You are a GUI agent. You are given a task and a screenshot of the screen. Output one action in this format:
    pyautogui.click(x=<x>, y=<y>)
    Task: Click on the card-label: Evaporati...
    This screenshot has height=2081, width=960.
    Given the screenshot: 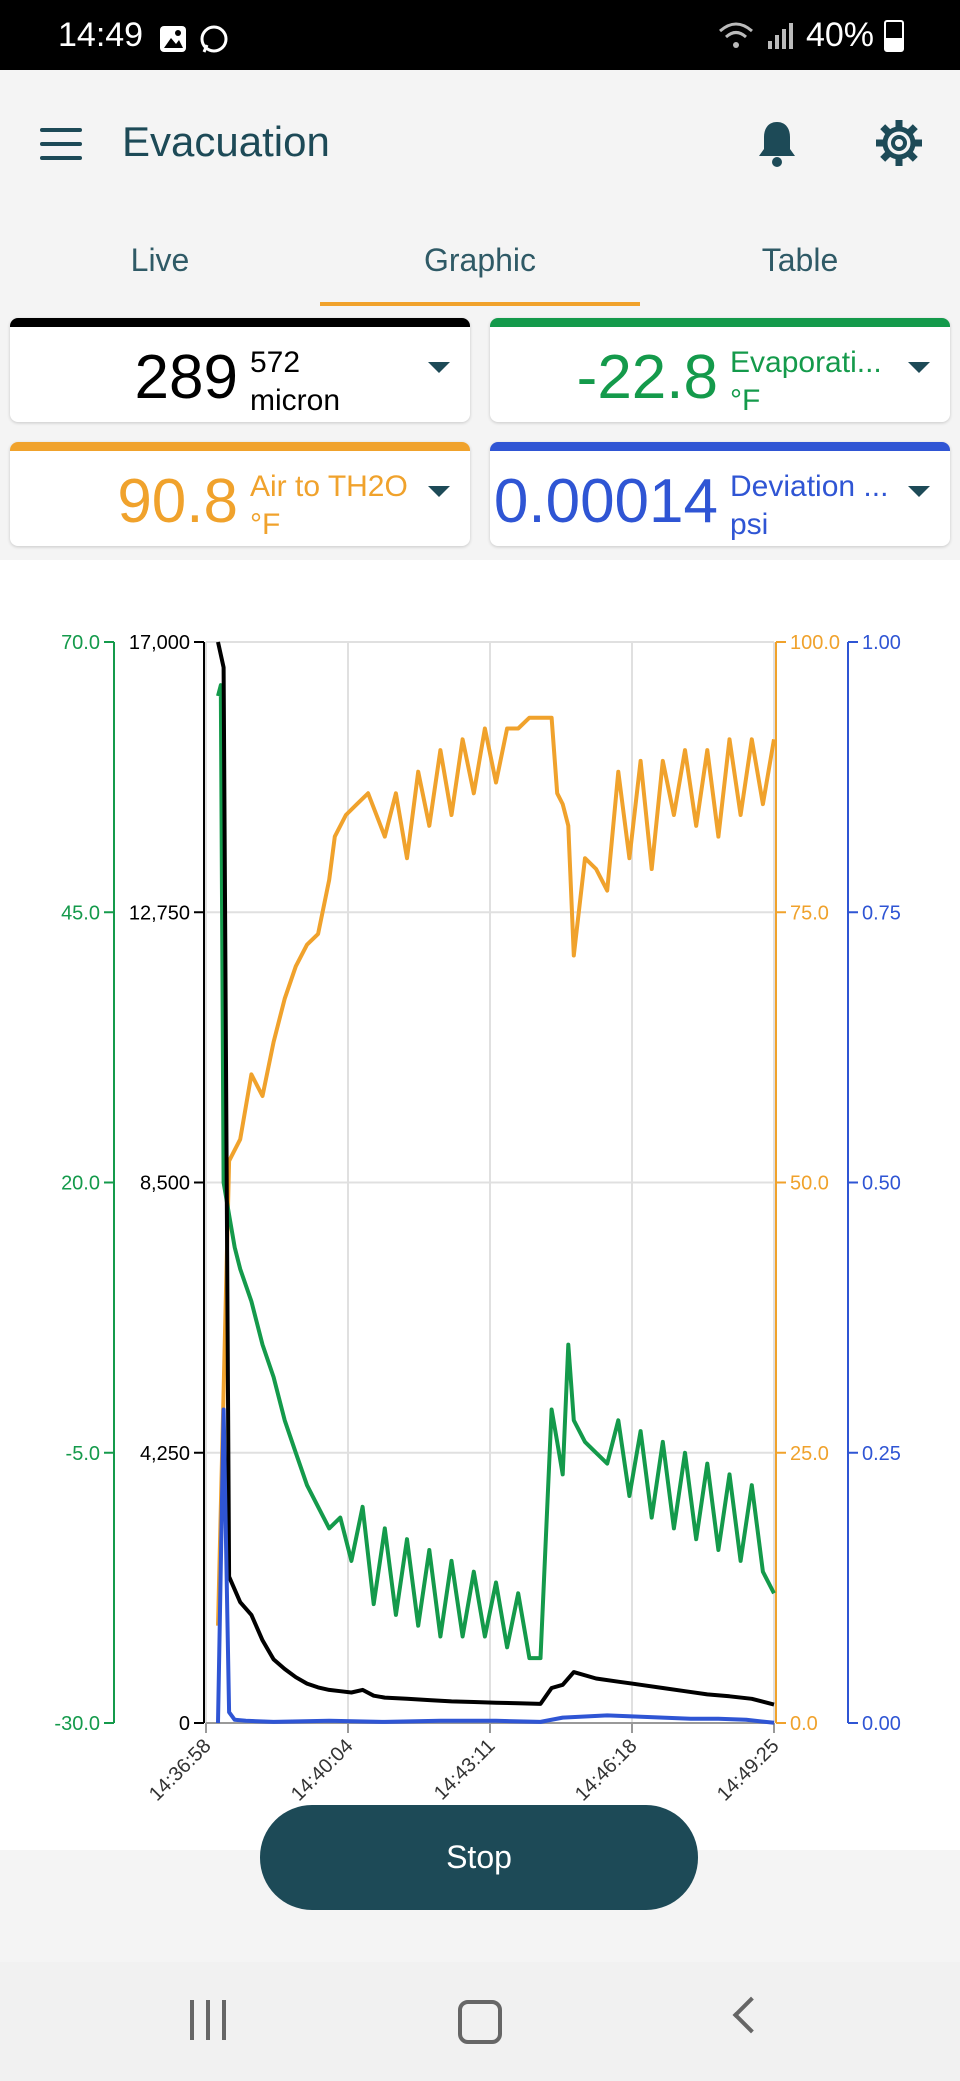 What is the action you would take?
    pyautogui.click(x=806, y=362)
    